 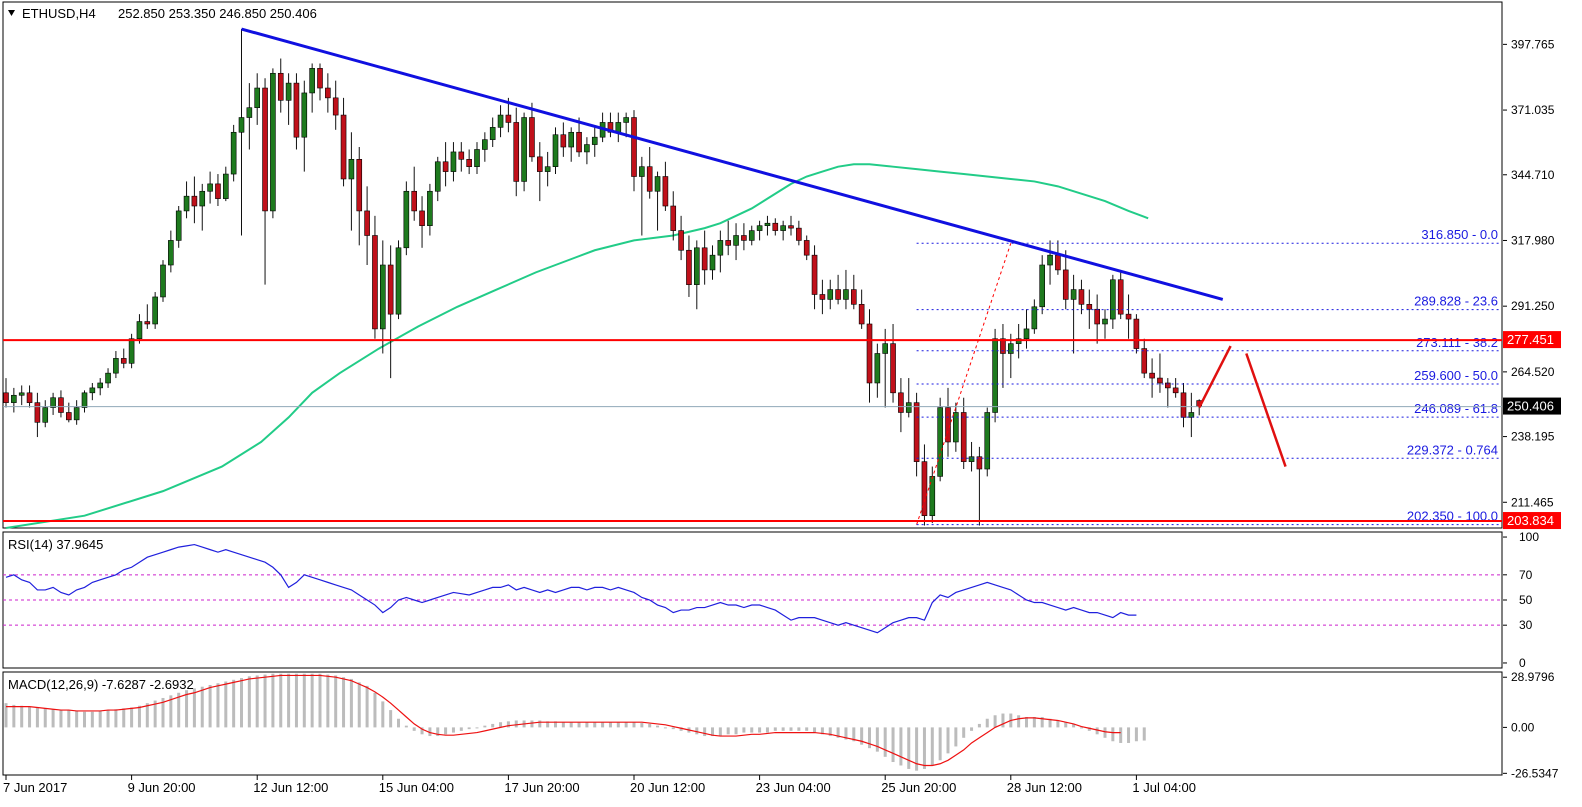 I want to click on symbol-label: ETHUSD,H4, so click(x=59, y=13).